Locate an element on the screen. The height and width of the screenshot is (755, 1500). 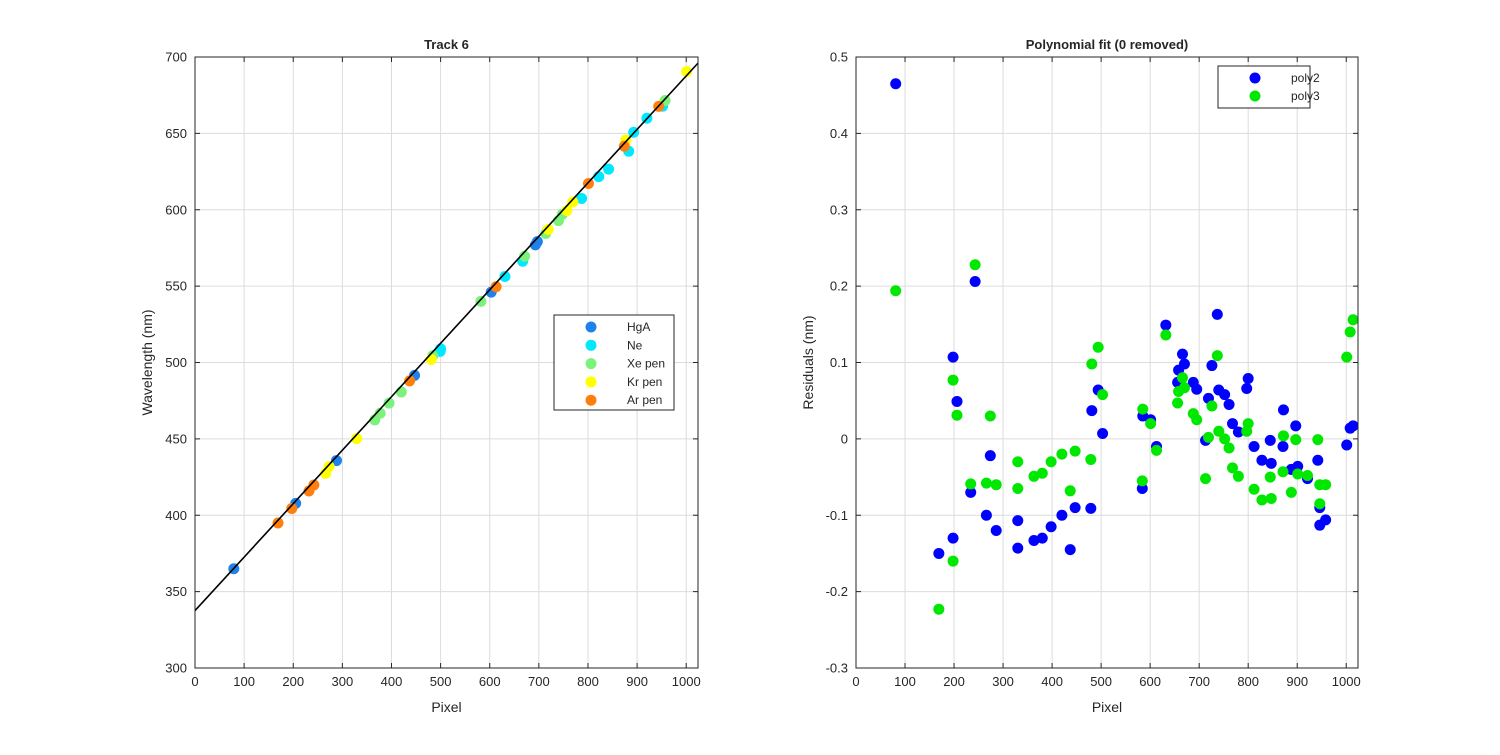
y-tick-label: 0.1 is located at coordinates (839, 362).